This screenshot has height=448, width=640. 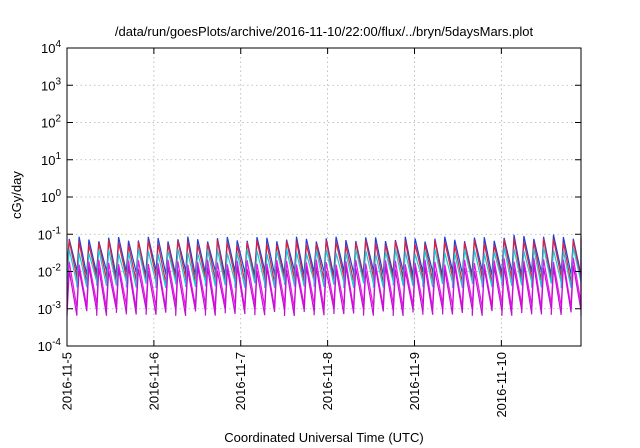 I want to click on x-tick-label: 2016-11-6, so click(x=153, y=381).